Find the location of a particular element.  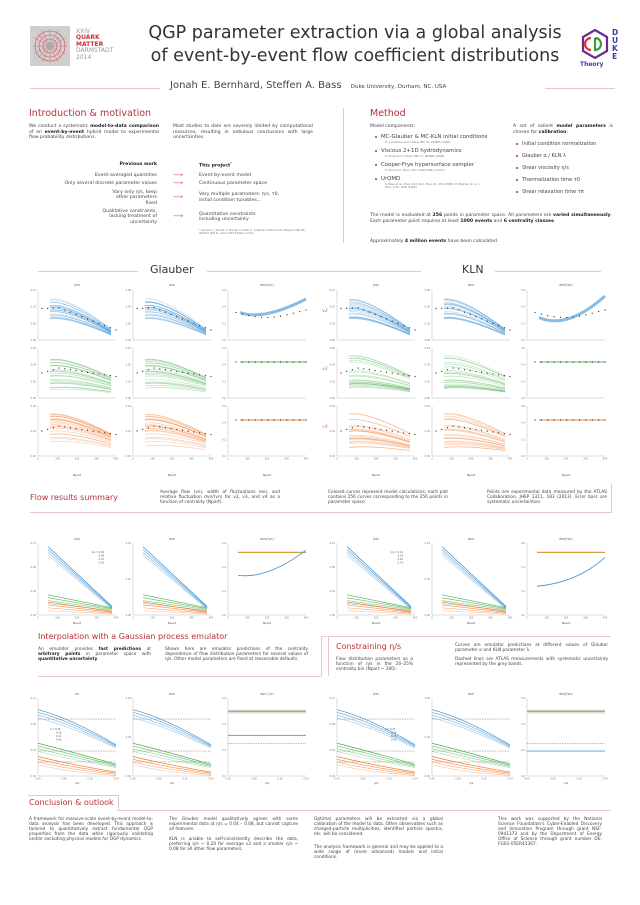

footnote-marker: * is located at coordinates (231, 163).